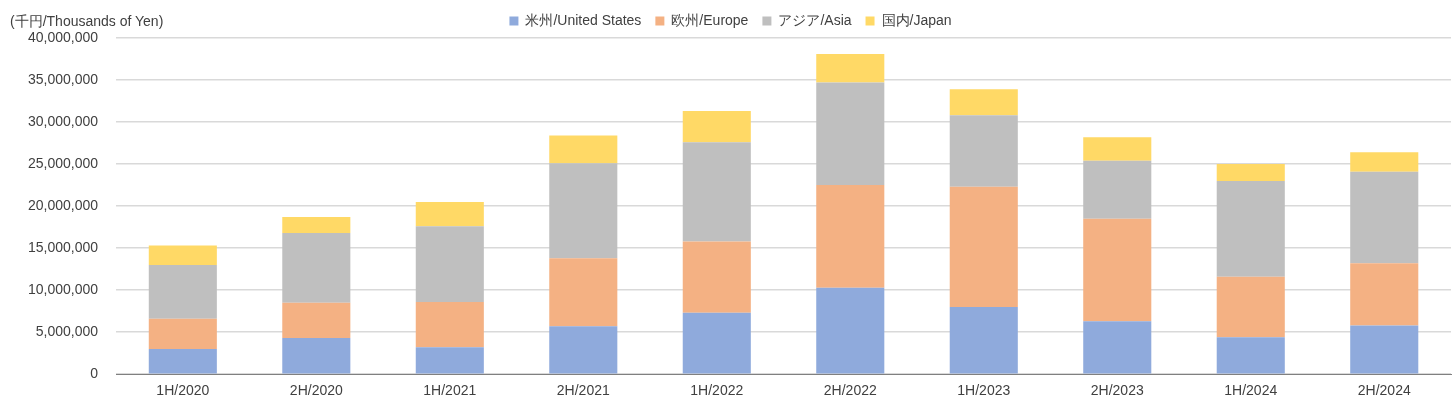 The width and height of the screenshot is (1453, 407). What do you see at coordinates (450, 390) in the screenshot?
I see `x-tick-label: 1H/2021` at bounding box center [450, 390].